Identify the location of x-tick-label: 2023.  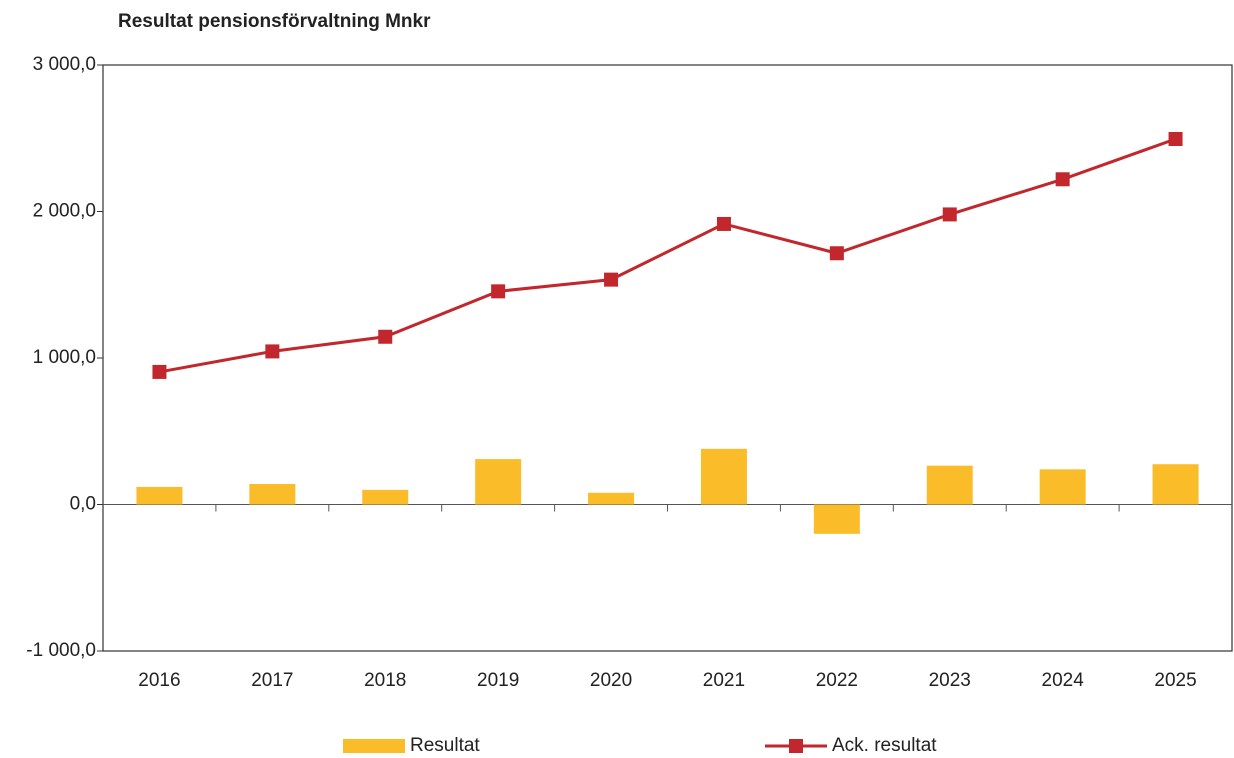
(950, 680).